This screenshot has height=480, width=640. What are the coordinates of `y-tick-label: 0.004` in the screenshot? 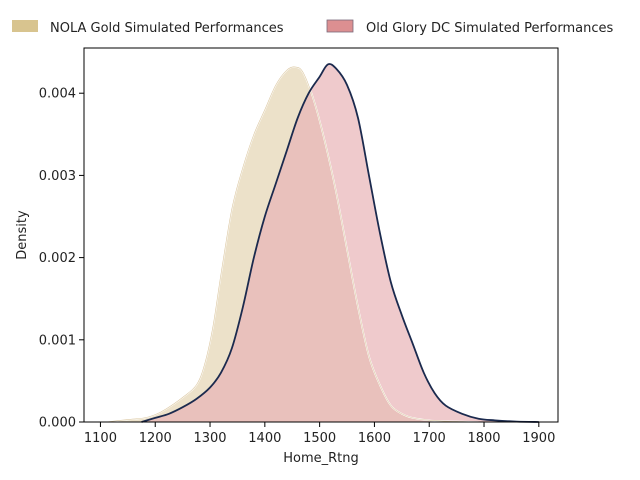 It's located at (57, 94).